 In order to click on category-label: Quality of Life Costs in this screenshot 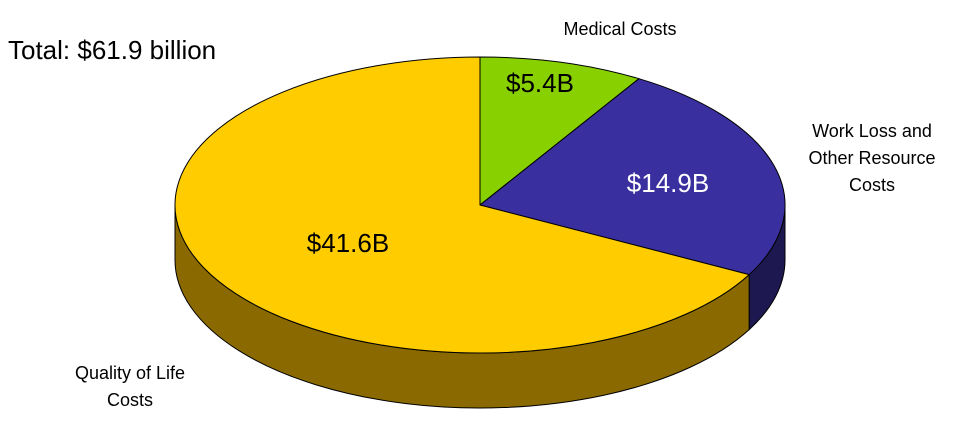, I will do `click(130, 386)`.